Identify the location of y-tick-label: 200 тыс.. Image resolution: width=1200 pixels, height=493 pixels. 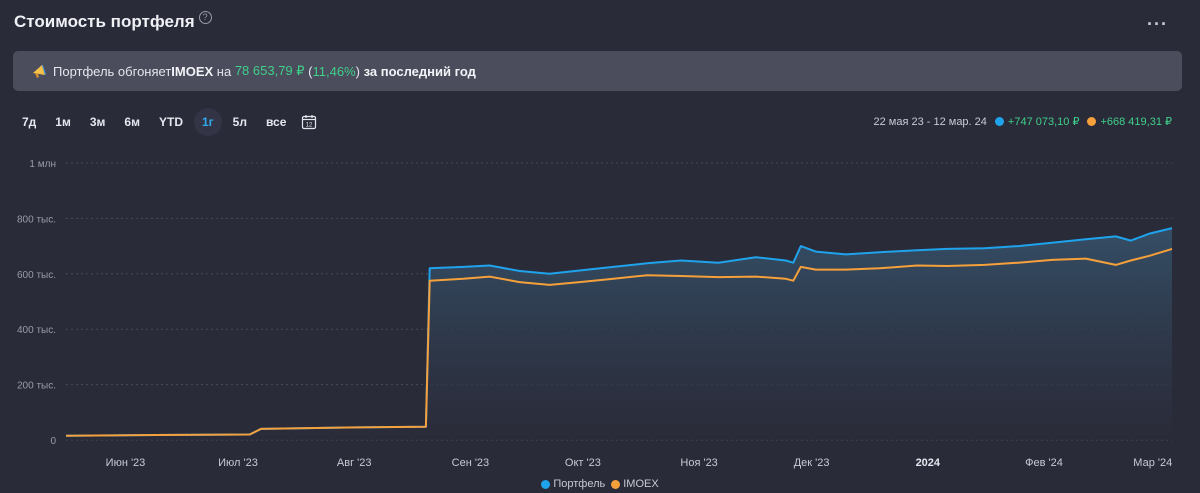
(36, 386).